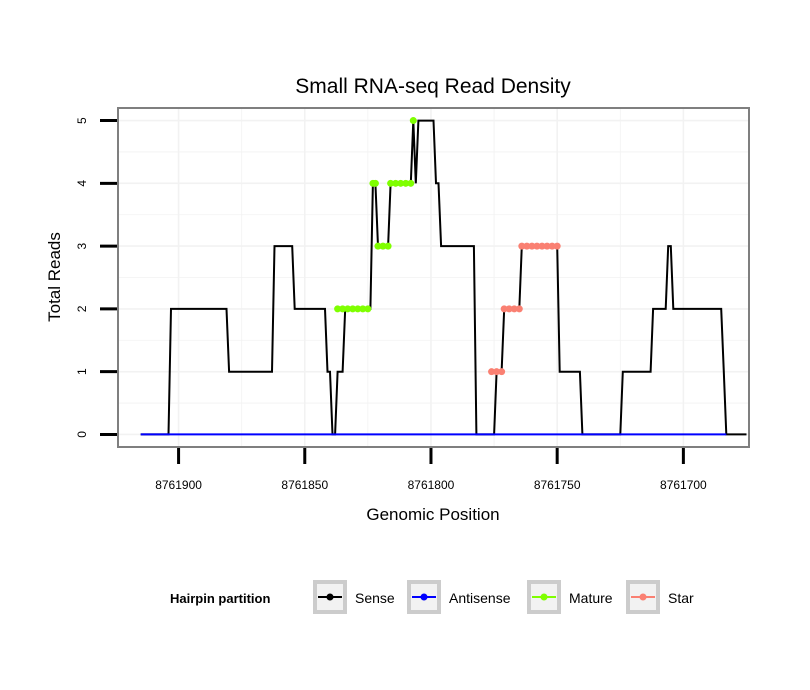 The image size is (810, 690). I want to click on y-tick-label: 2, so click(82, 308).